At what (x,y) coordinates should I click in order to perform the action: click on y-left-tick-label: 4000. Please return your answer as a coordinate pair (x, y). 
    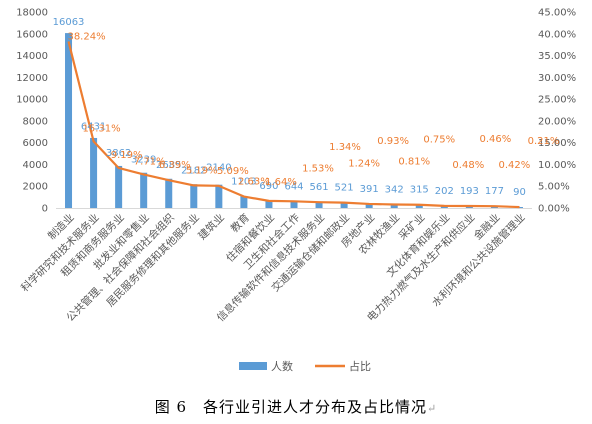
    Looking at the image, I should click on (35, 165).